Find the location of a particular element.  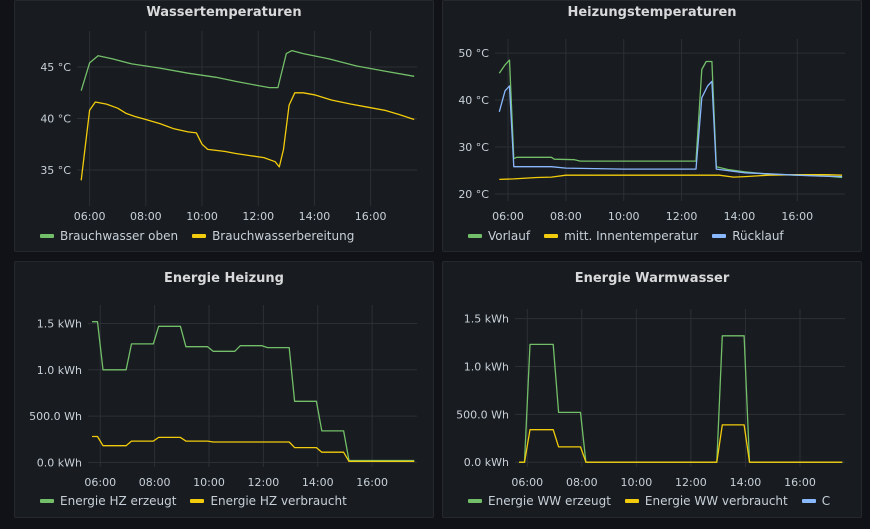

legend-label: Energie HZ verbraucht is located at coordinates (278, 501).